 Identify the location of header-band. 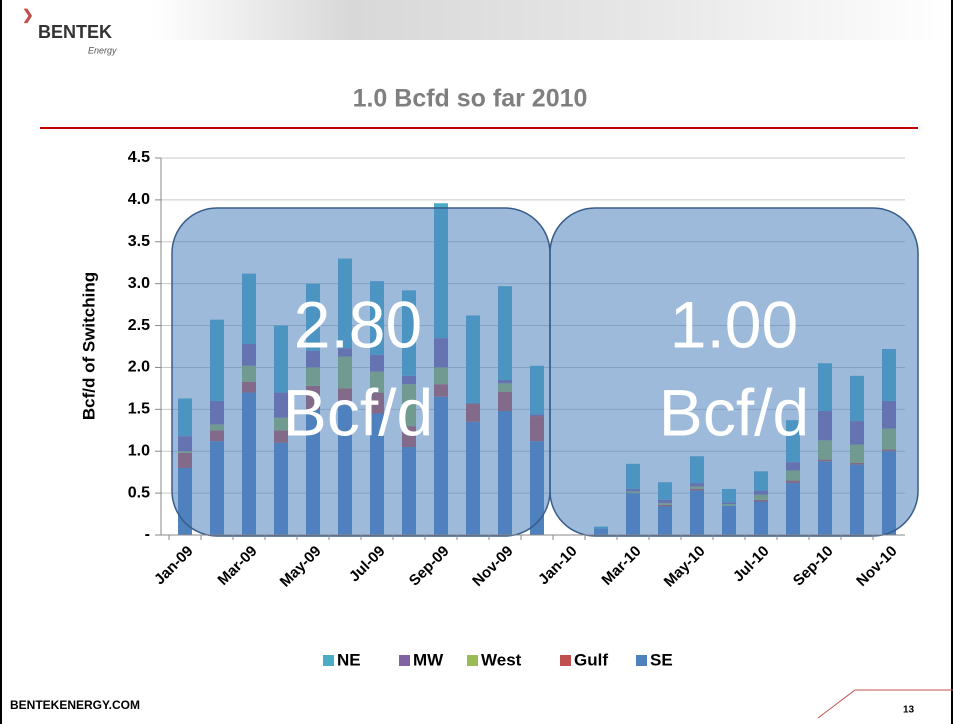
(551, 20).